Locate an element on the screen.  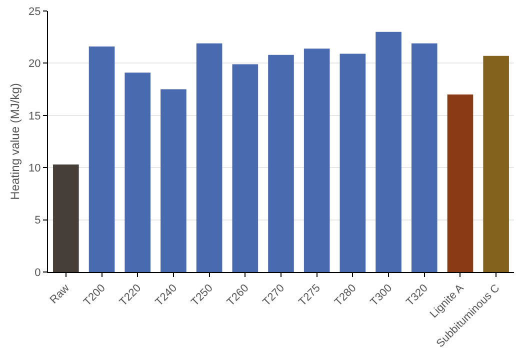
y-axis-title: Heating value (MJ/kg) is located at coordinates (15, 141).